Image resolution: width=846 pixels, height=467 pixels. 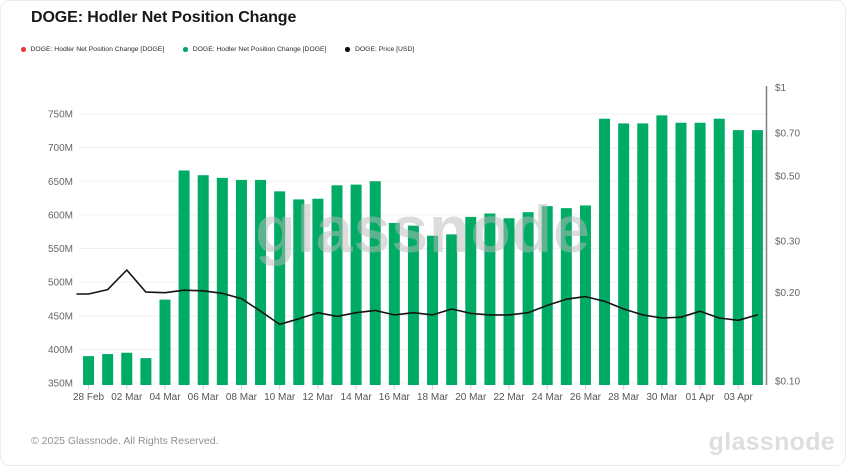 I want to click on svg-text: 400M, so click(x=60, y=350).